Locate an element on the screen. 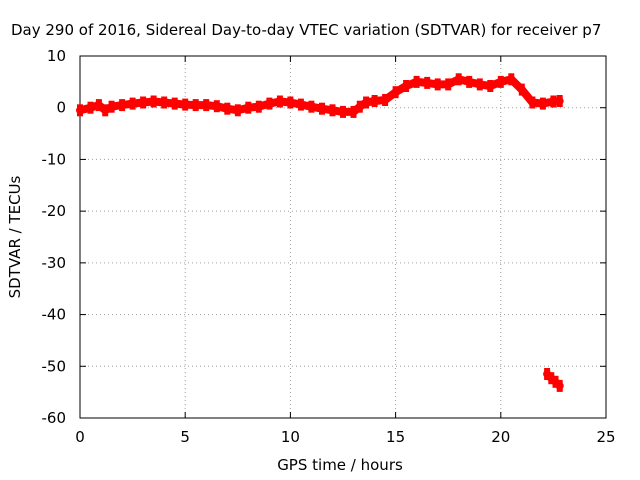  x-tick-label: 5 is located at coordinates (185, 437).